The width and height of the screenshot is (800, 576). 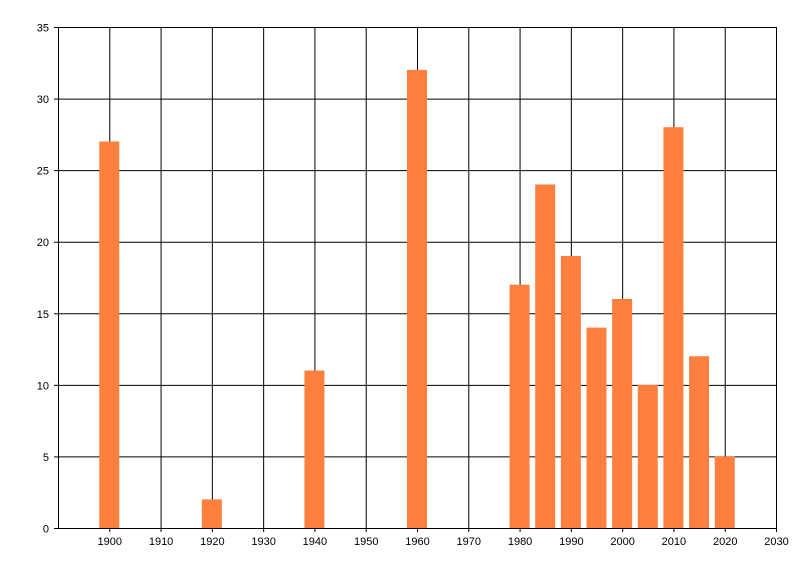 I want to click on y-tick-label: 10, so click(x=43, y=386).